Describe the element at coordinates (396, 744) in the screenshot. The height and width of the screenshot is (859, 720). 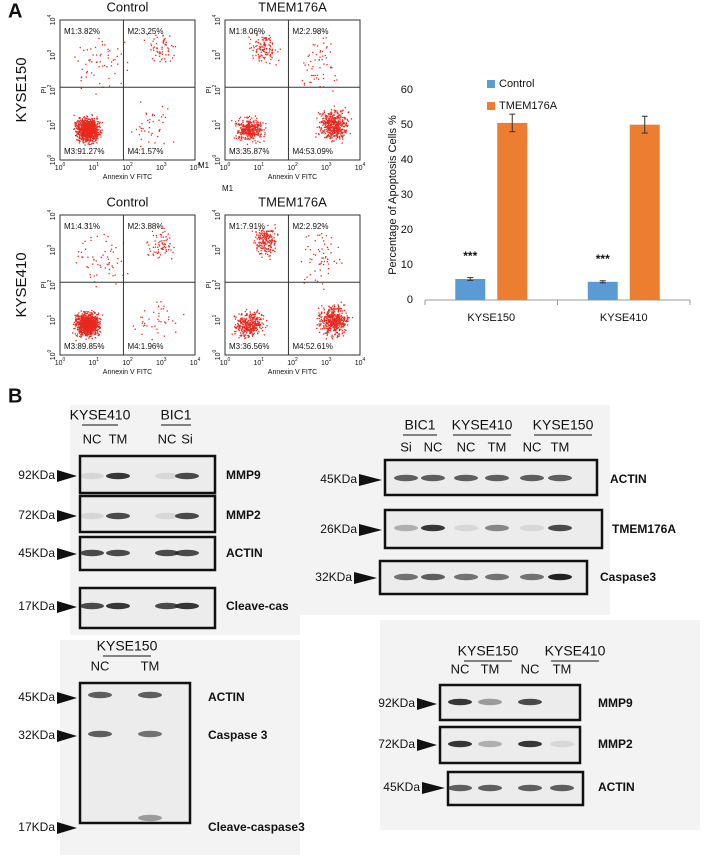
I see `kda-label: 72KDa` at that location.